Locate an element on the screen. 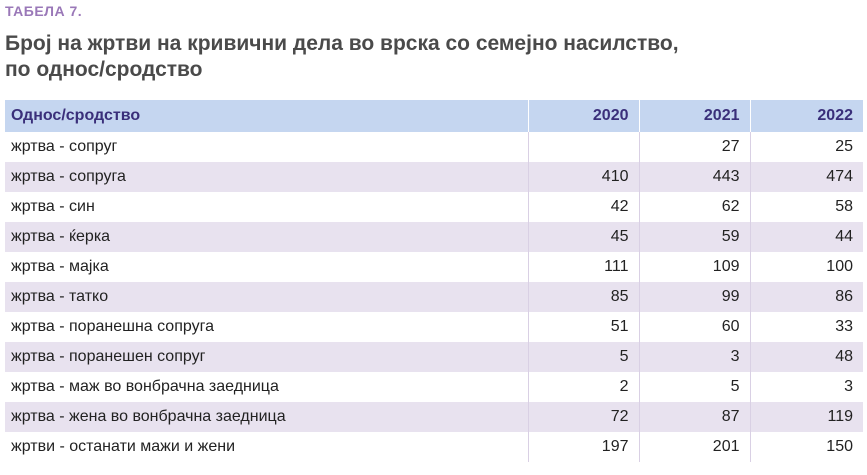  cell-relation: жртва - жена во вонбрачна заедница is located at coordinates (266, 417).